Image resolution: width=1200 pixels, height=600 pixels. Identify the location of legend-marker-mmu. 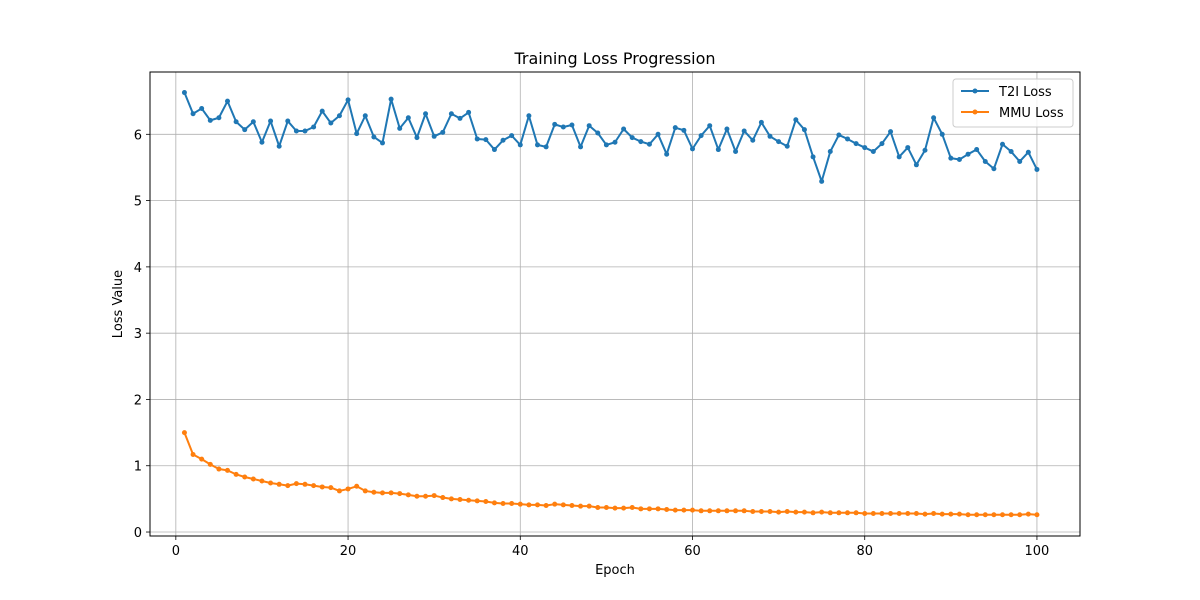
(975, 112).